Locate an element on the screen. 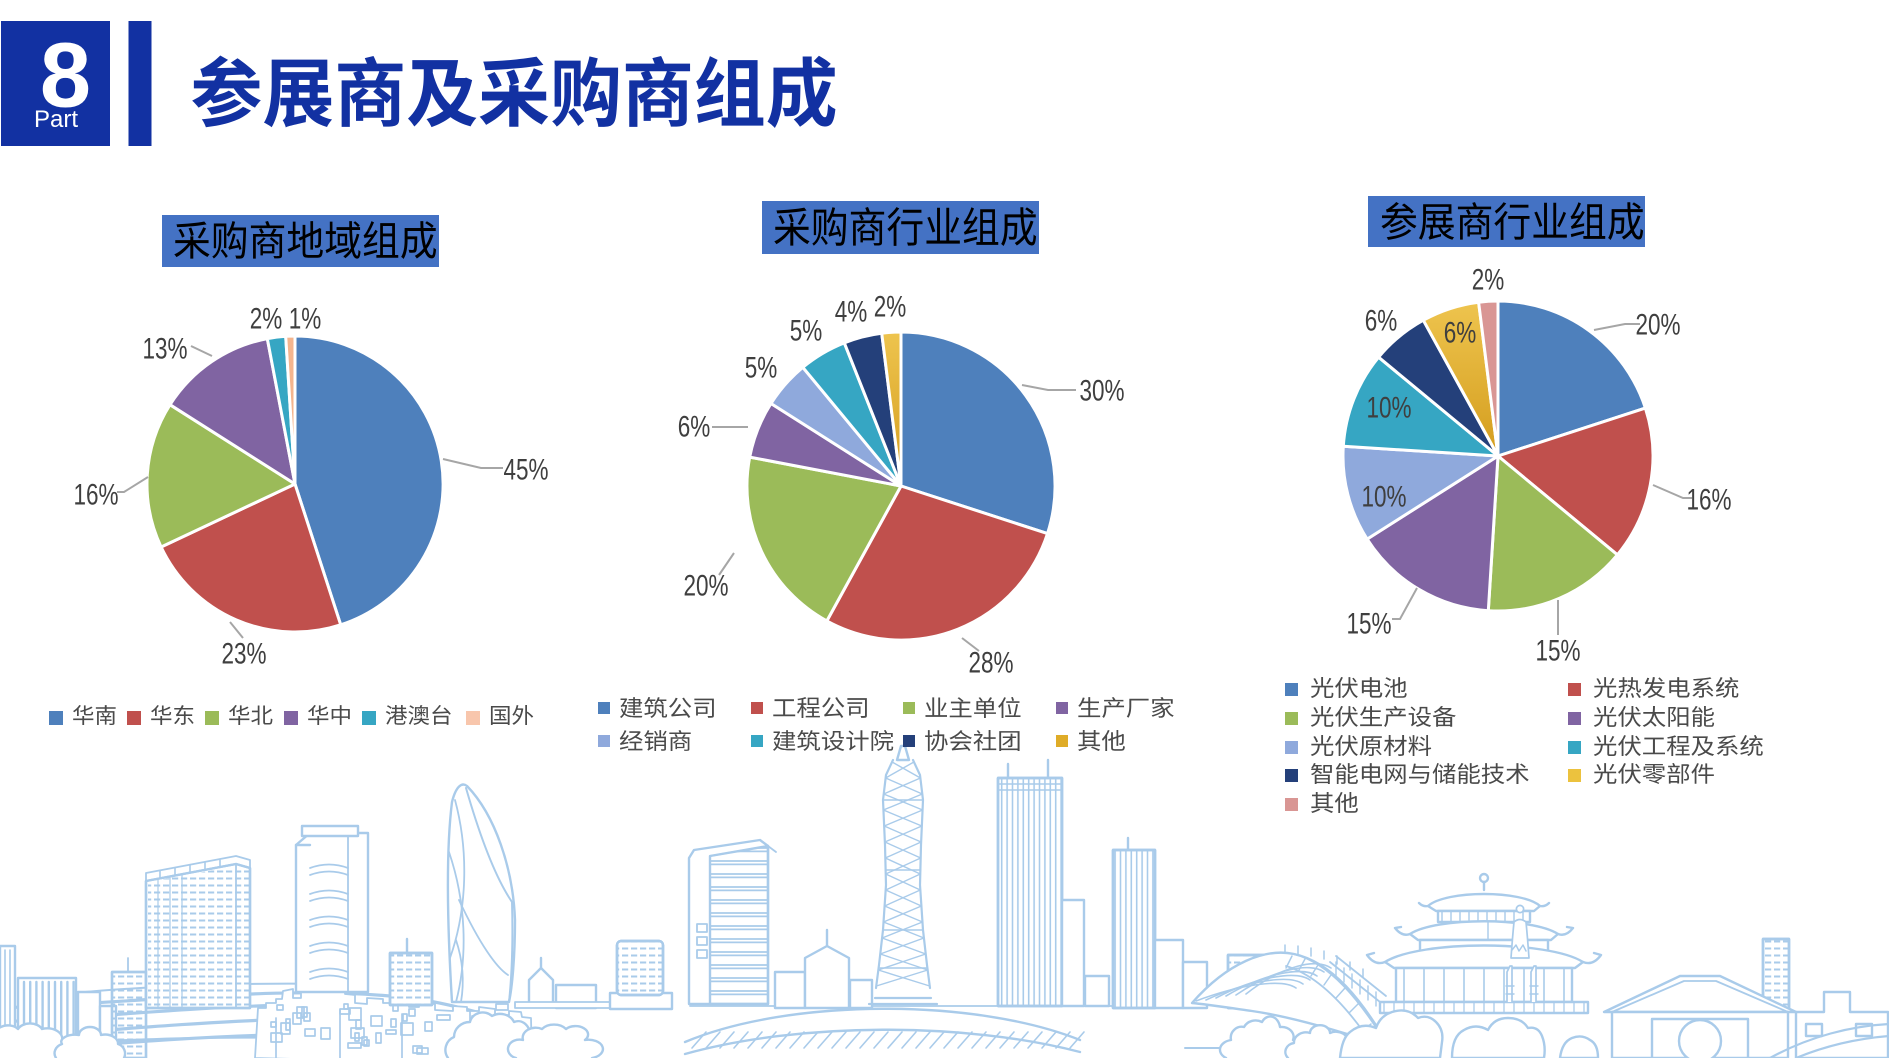 The height and width of the screenshot is (1058, 1889). svg-text: Part is located at coordinates (56, 119).